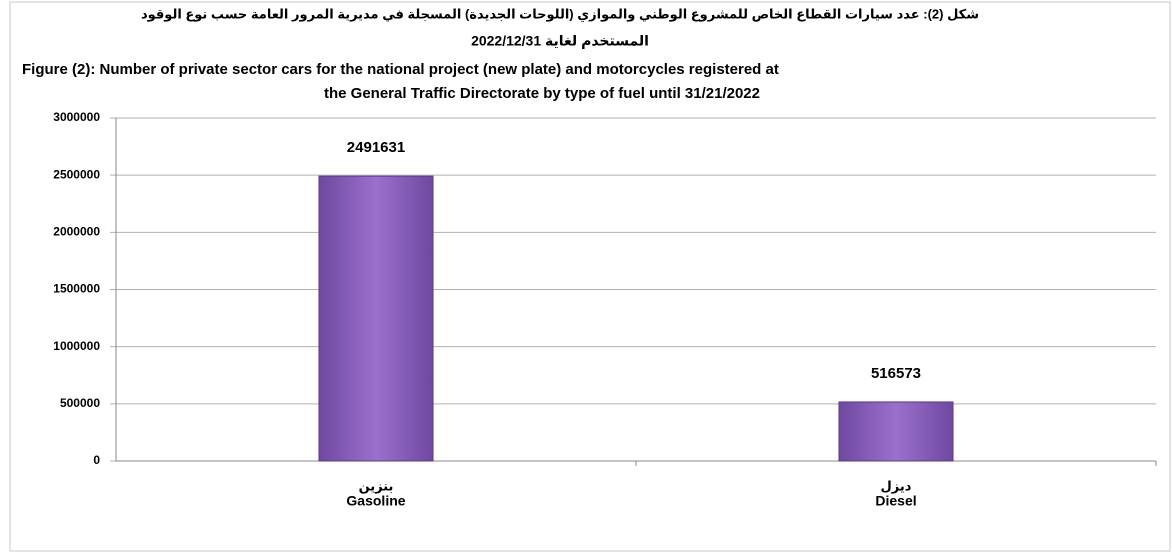 The width and height of the screenshot is (1172, 553). I want to click on x-tick-label-ar: بنزين, so click(376, 485).